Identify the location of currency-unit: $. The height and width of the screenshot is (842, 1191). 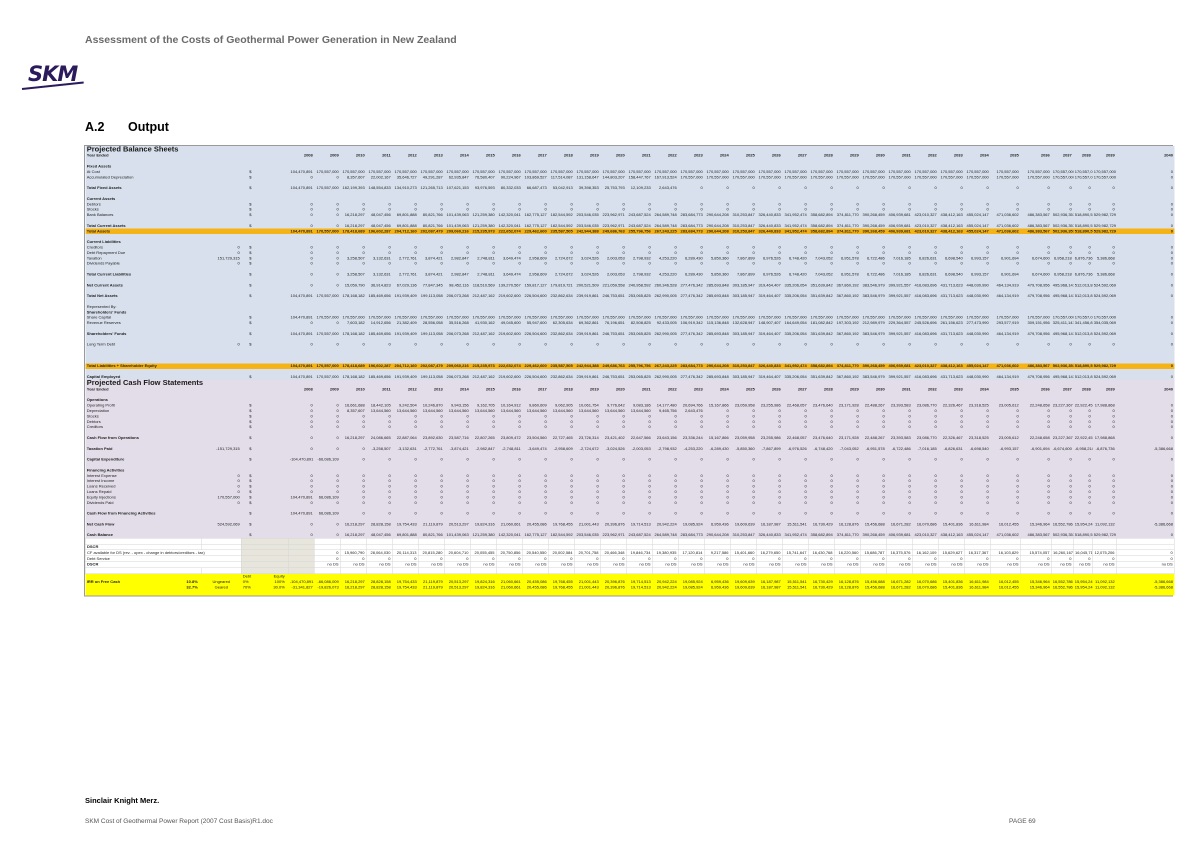
(265, 427).